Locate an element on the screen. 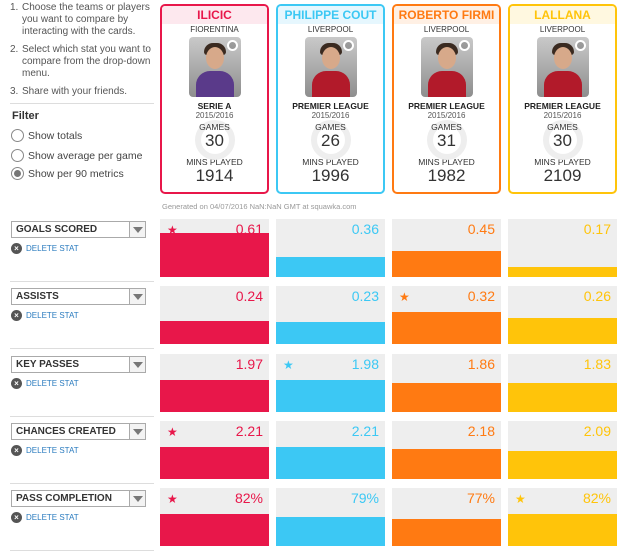 This screenshot has width=622, height=557. stat-value: 0.26 is located at coordinates (597, 296).